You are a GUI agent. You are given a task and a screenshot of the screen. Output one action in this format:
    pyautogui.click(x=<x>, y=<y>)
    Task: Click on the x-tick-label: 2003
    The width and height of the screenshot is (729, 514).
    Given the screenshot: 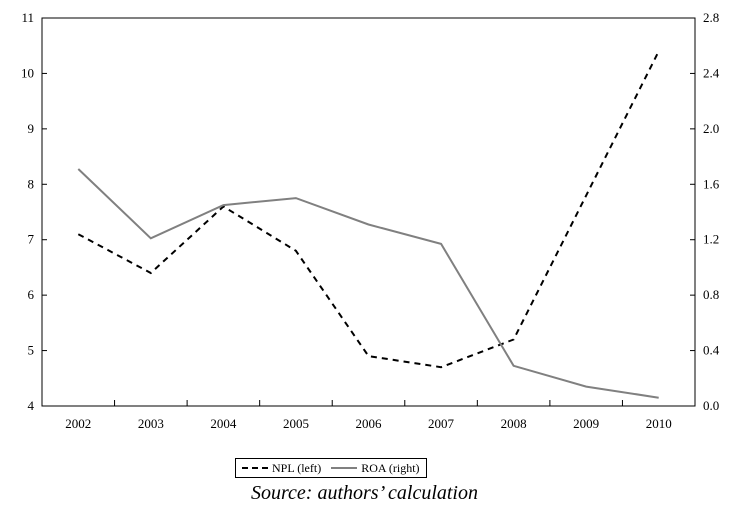 What is the action you would take?
    pyautogui.click(x=151, y=423)
    